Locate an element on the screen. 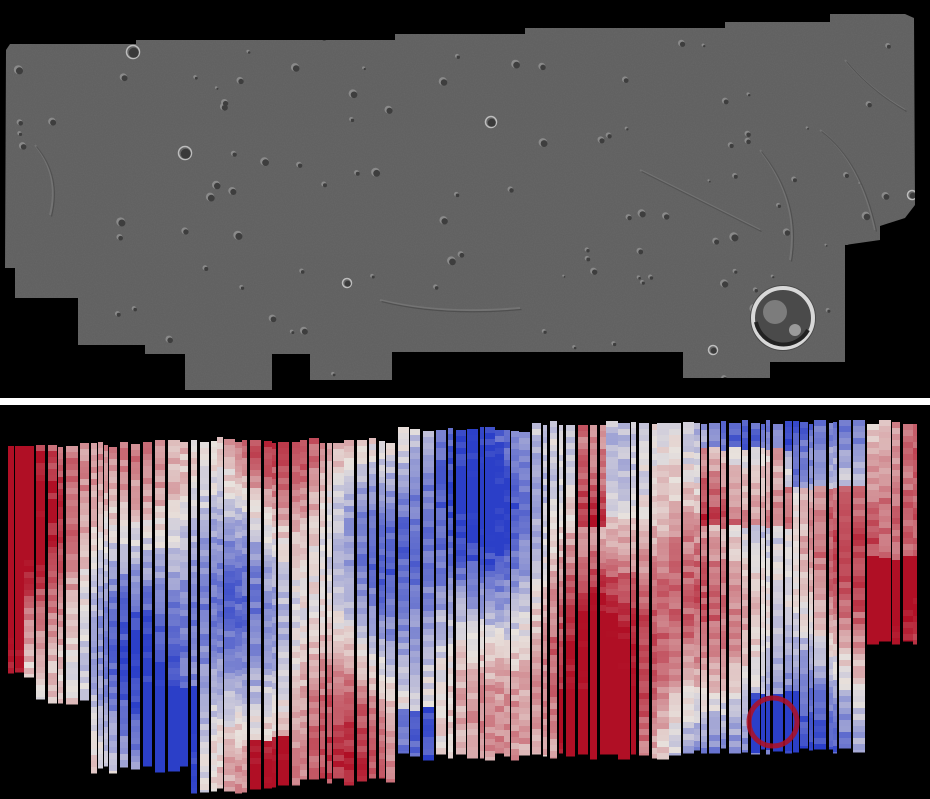 The image size is (930, 799). panel-separator is located at coordinates (465, 401).